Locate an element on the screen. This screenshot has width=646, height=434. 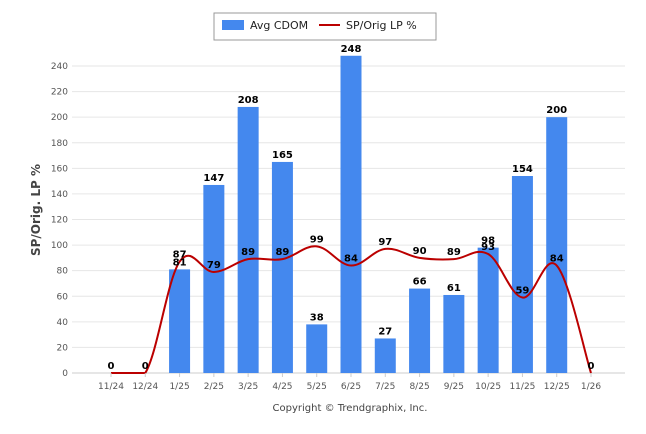
bar-value-label: 208 is located at coordinates (248, 100).